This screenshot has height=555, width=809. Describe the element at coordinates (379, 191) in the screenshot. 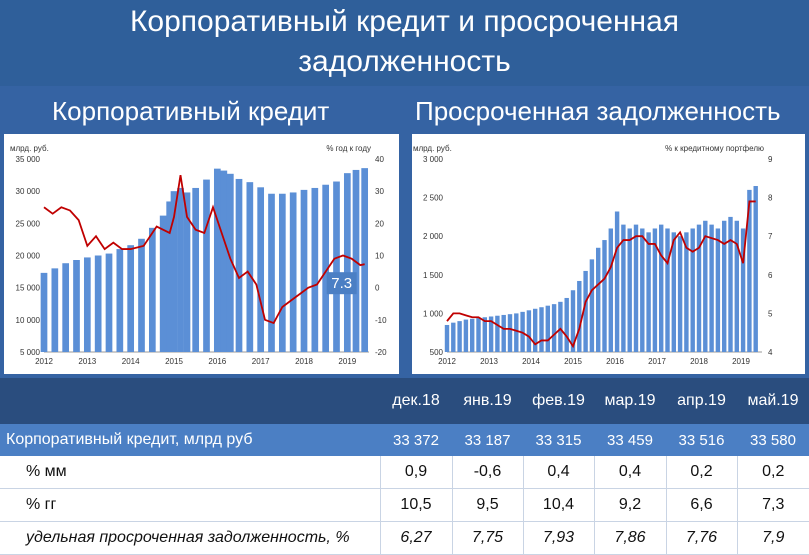

I see `y-right-tick-label: 30` at that location.